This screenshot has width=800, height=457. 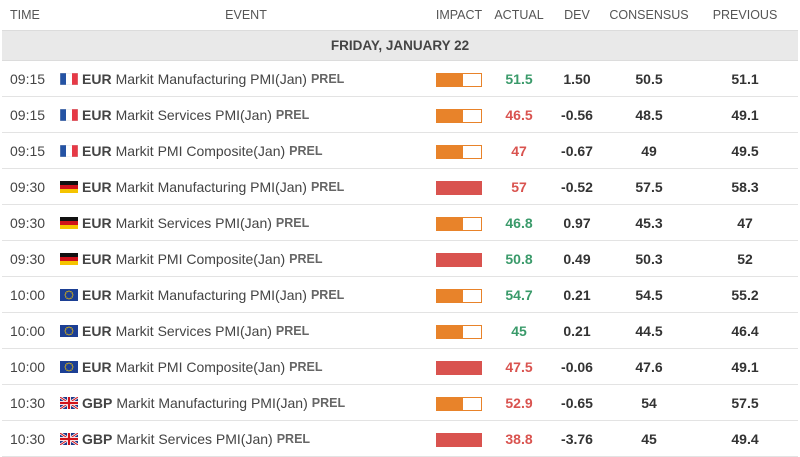 I want to click on actual-value: 47, so click(x=519, y=150).